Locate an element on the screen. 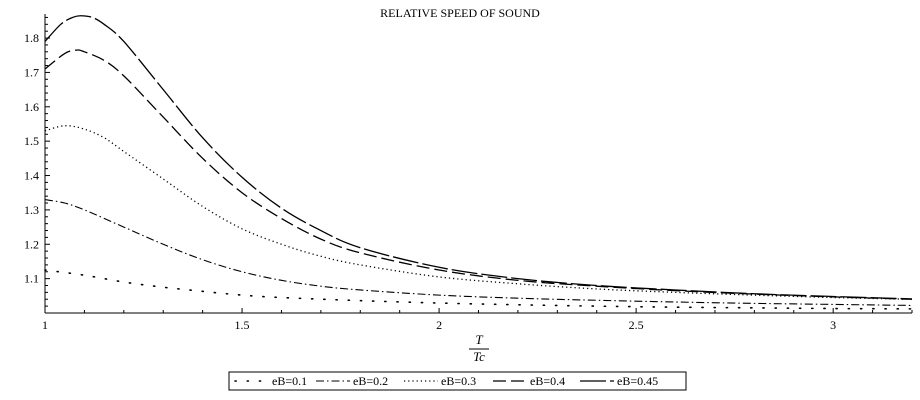 The height and width of the screenshot is (400, 920). legend: eB=0.1 eB=0.2 eB=0.3 eB=0.4 eB=0.45 is located at coordinates (457, 381).